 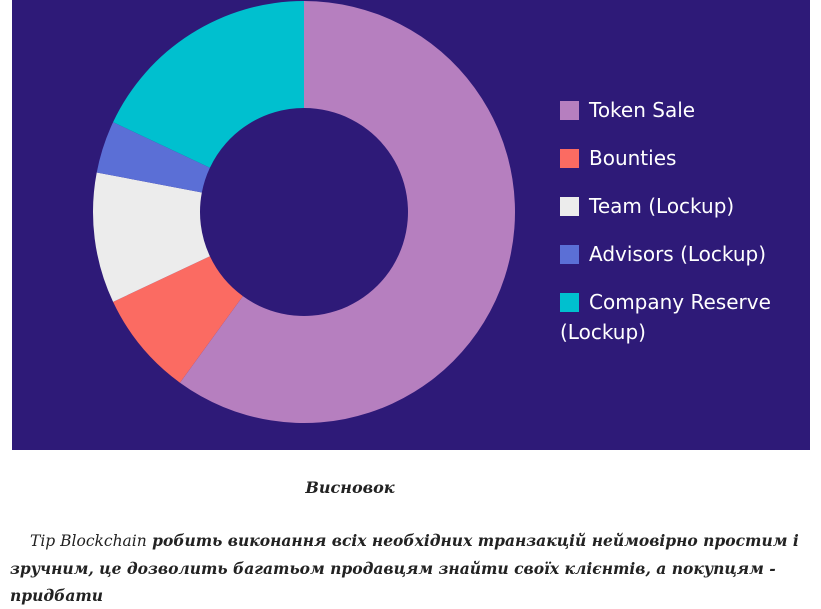 I want to click on donut-slice-advisors, so click(x=153, y=157).